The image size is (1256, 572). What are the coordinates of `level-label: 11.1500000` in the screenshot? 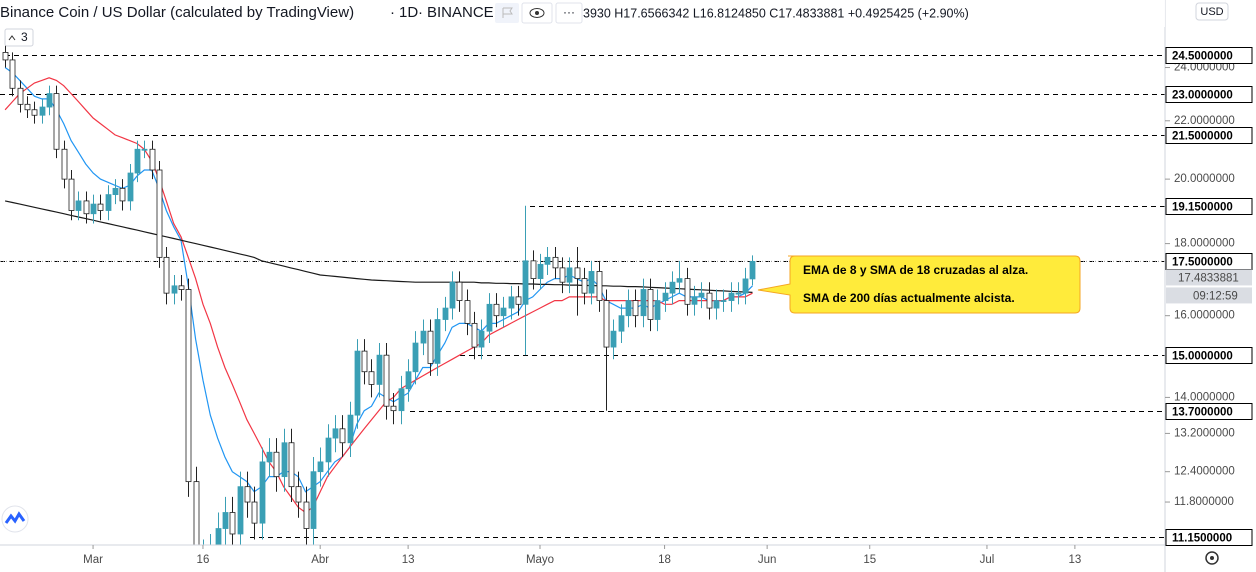 It's located at (1202, 539).